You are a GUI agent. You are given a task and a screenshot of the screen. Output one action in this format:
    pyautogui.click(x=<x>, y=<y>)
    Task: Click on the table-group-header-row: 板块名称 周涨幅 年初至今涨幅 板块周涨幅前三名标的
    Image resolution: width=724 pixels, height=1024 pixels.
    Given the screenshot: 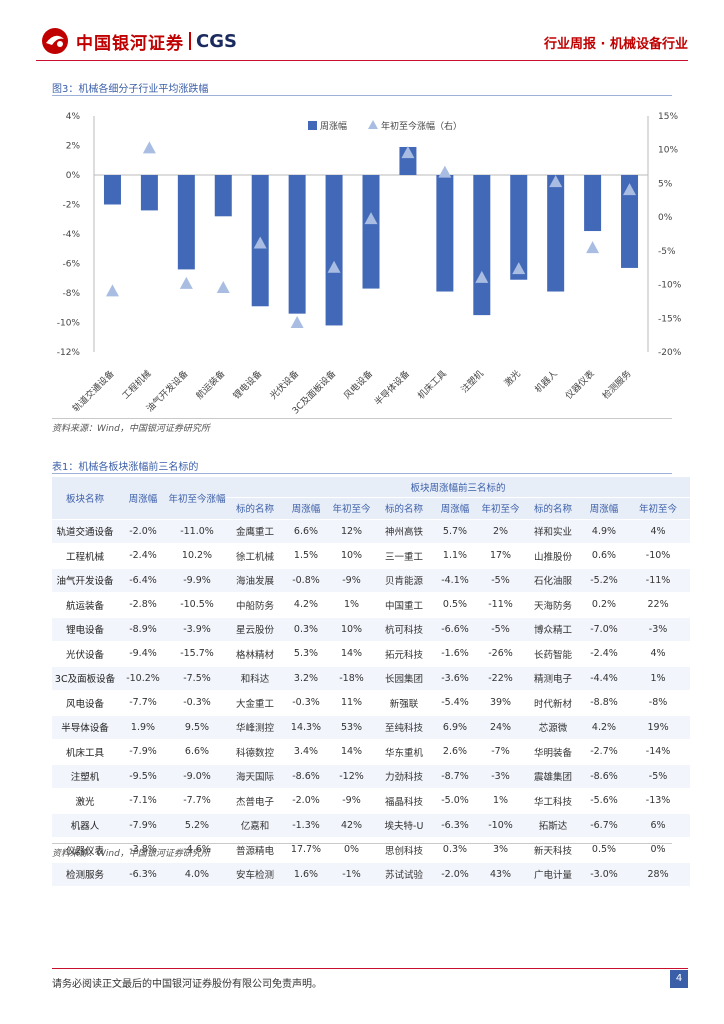 What is the action you would take?
    pyautogui.click(x=371, y=498)
    